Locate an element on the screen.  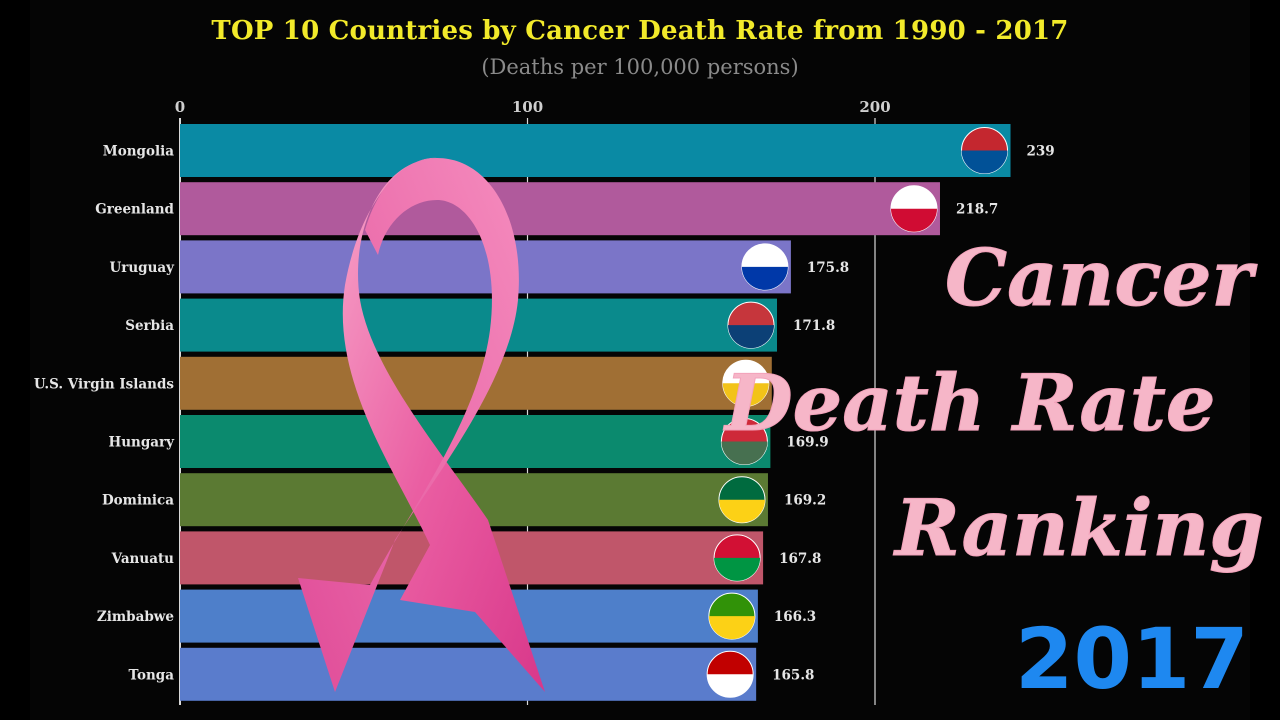
tonga-flag-icon-stripe is located at coordinates (730, 686).